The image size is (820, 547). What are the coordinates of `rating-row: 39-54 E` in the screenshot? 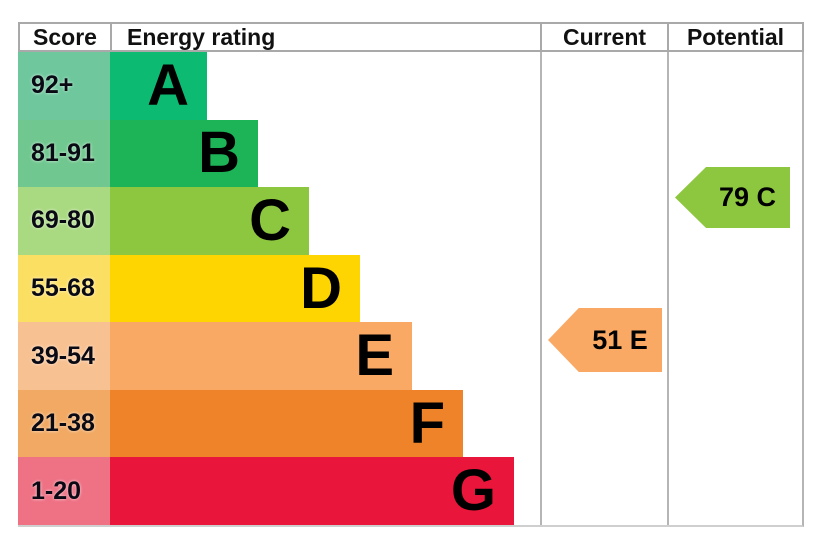 It's located at (279, 356).